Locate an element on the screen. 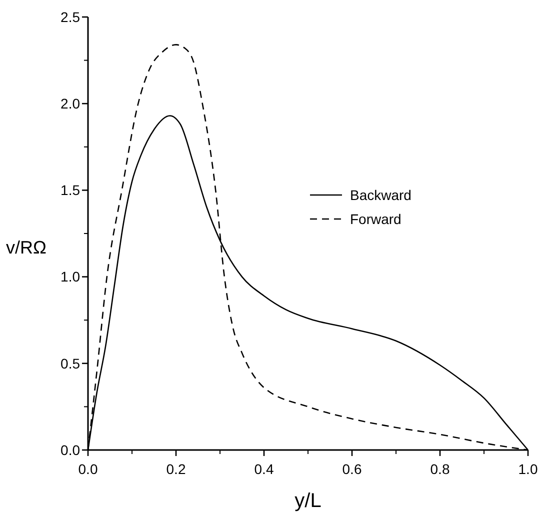 This screenshot has width=548, height=521. y-tick-label: 0.5 is located at coordinates (70, 363).